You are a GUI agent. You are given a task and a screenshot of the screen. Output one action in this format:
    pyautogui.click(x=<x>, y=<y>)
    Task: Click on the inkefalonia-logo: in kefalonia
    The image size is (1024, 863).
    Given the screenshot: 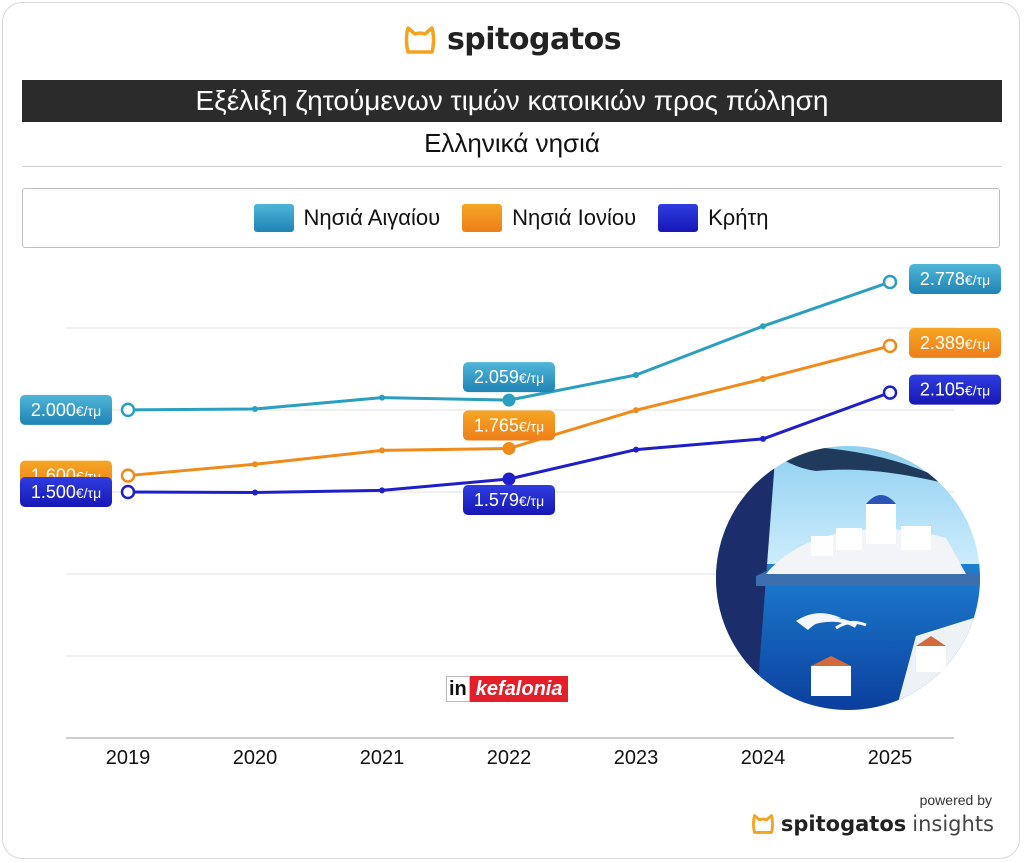 What is the action you would take?
    pyautogui.click(x=507, y=689)
    